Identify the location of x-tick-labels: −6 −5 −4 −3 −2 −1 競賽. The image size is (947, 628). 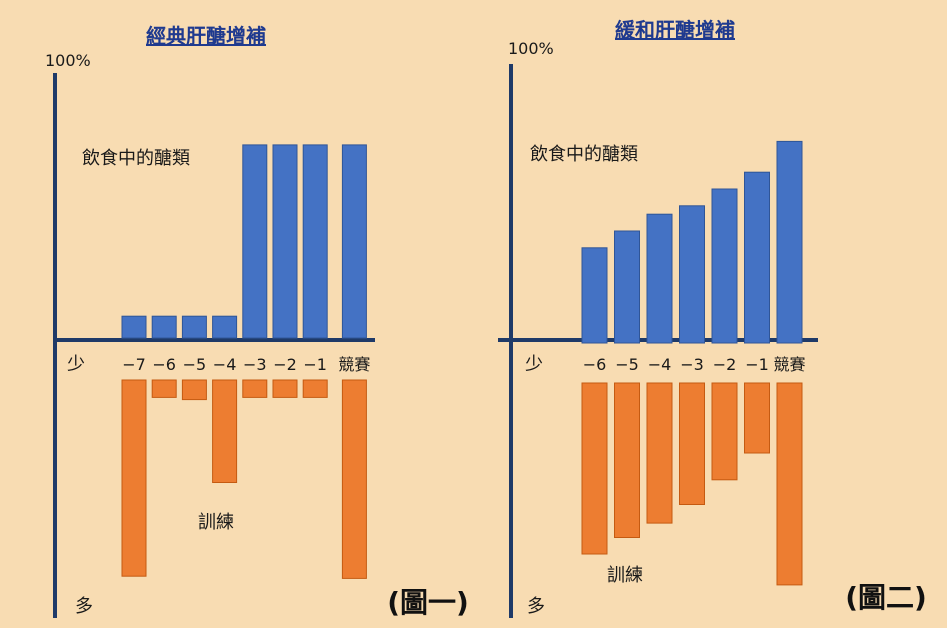
(694, 364).